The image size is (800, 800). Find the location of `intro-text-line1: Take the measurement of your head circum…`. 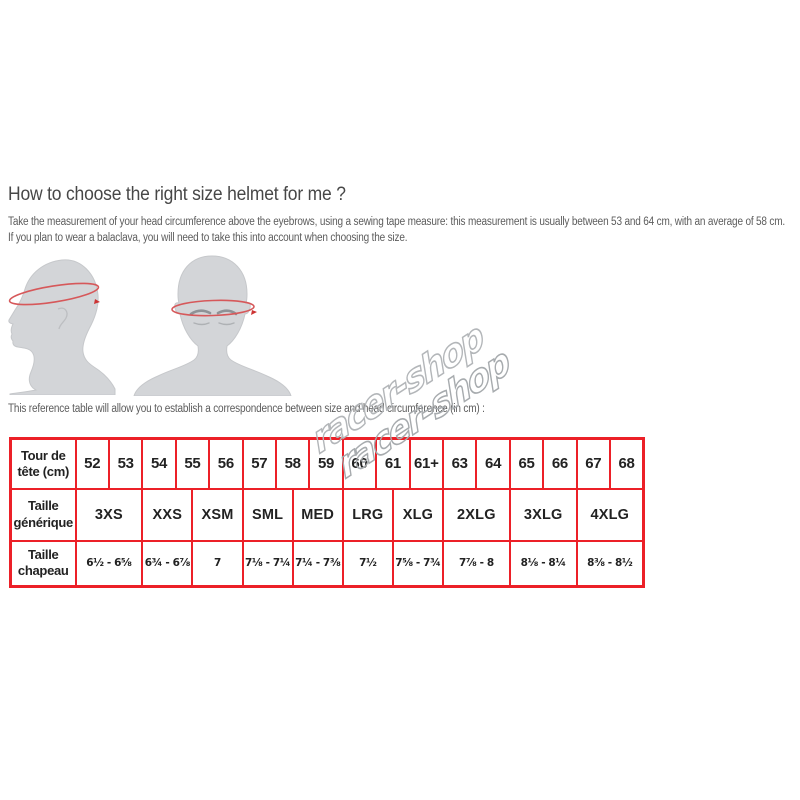

intro-text-line1: Take the measurement of your head circum… is located at coordinates (397, 222).